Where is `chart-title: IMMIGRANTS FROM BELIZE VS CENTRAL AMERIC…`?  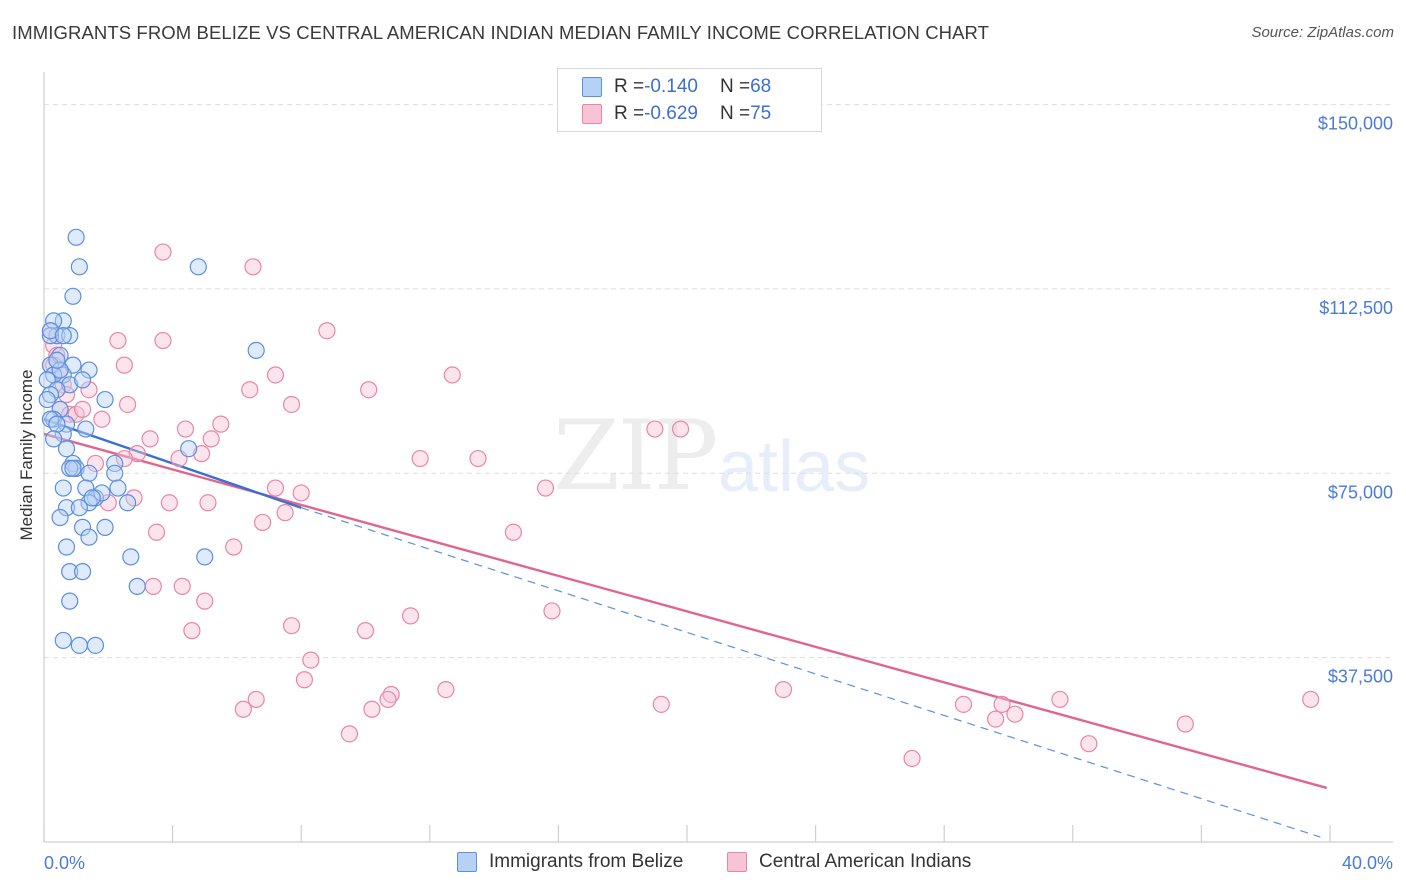 chart-title: IMMIGRANTS FROM BELIZE VS CENTRAL AMERIC… is located at coordinates (501, 32).